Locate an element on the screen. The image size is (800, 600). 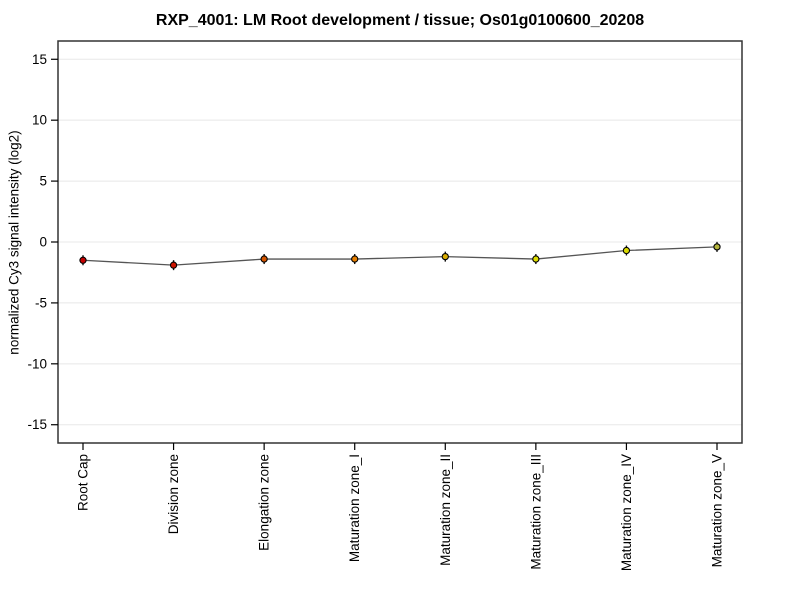
y-tick-label: -10 is located at coordinates (37, 363).